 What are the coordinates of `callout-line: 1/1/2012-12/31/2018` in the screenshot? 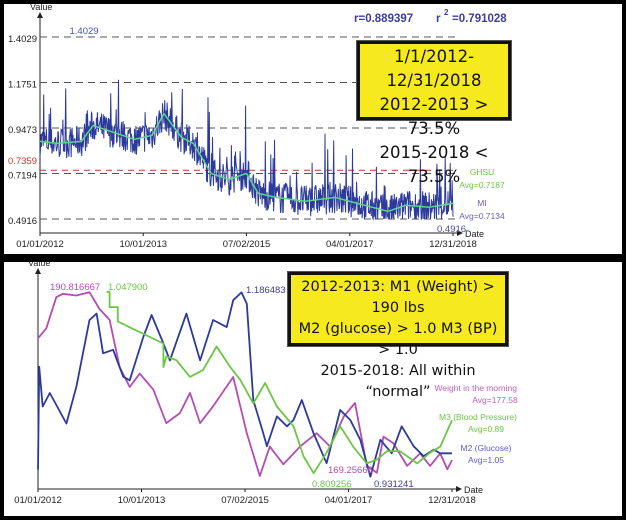 It's located at (434, 68).